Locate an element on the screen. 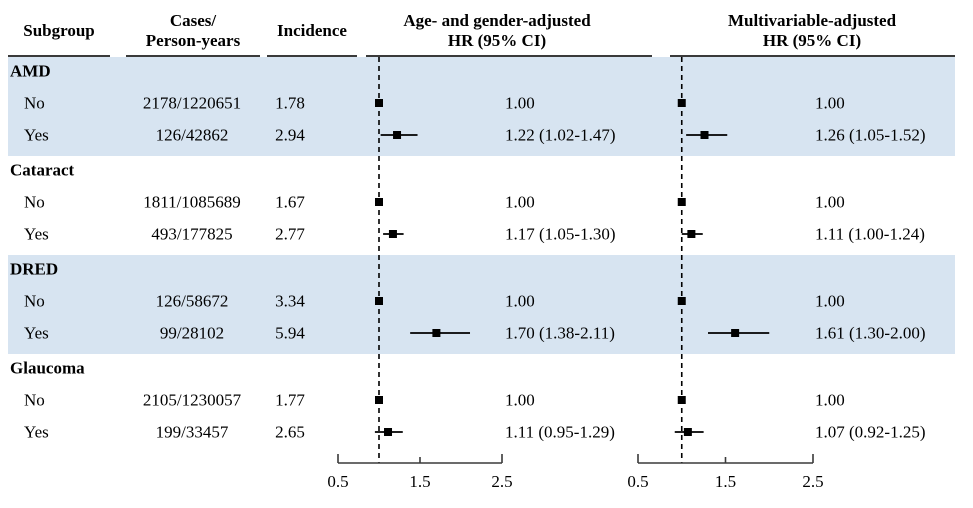 The height and width of the screenshot is (508, 973). row-incidence: 1.78 is located at coordinates (290, 103).